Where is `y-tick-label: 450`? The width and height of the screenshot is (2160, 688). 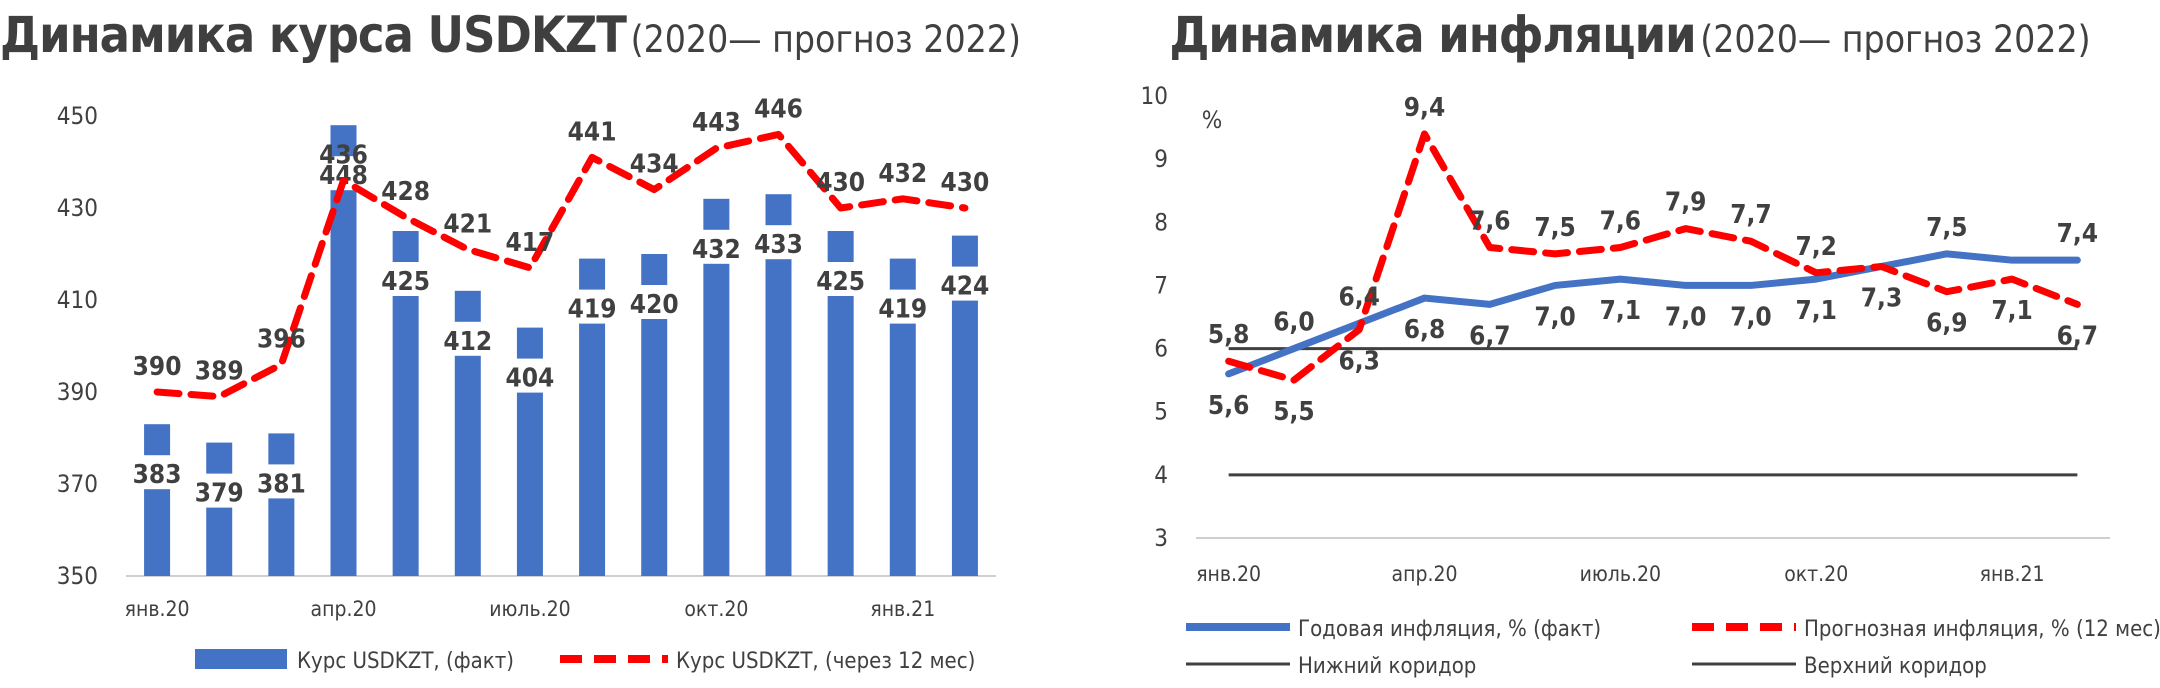 y-tick-label: 450 is located at coordinates (77, 116).